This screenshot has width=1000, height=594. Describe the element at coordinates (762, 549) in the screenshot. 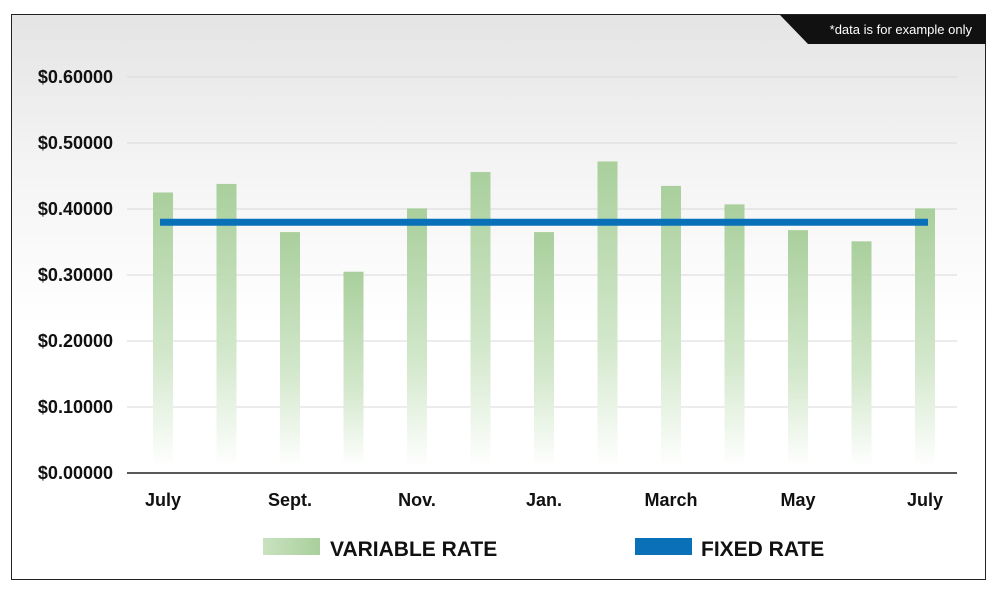

I see `legend-label-fixed-rate: FIXED RATE` at that location.